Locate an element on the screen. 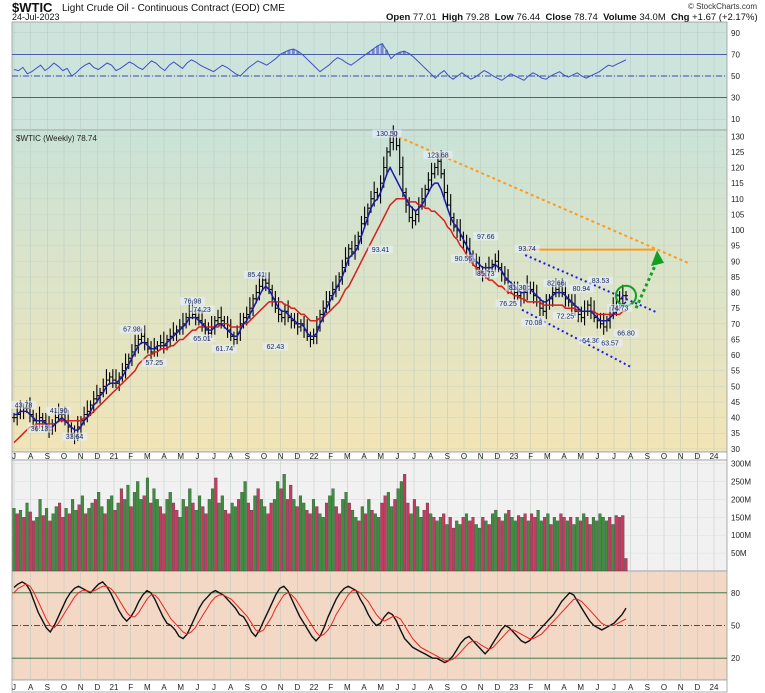 The image size is (765, 693). x-tick-label: S is located at coordinates (47, 456).